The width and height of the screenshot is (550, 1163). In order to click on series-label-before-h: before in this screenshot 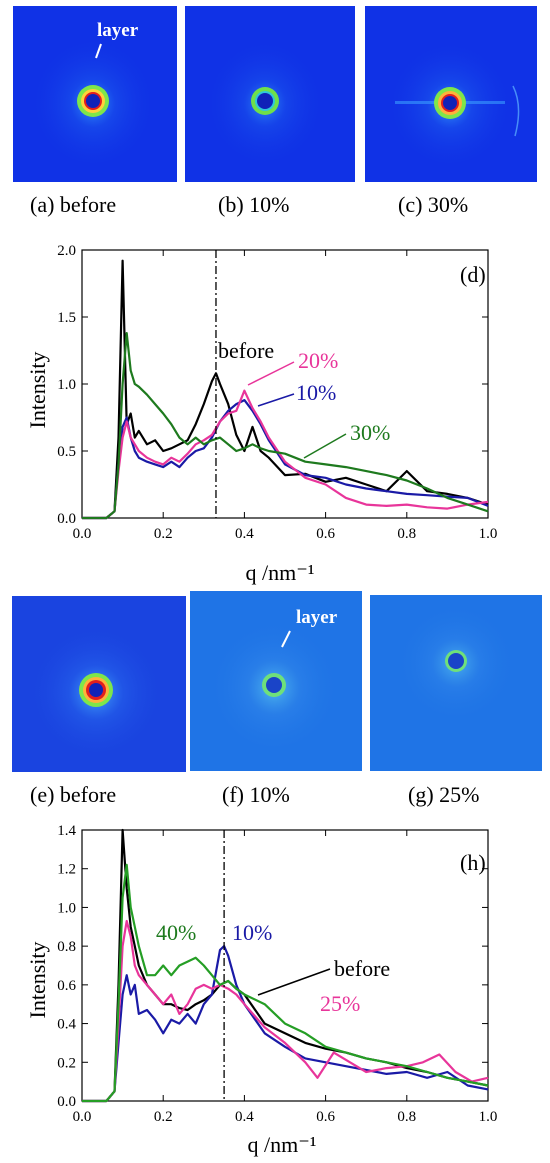, I will do `click(362, 968)`.